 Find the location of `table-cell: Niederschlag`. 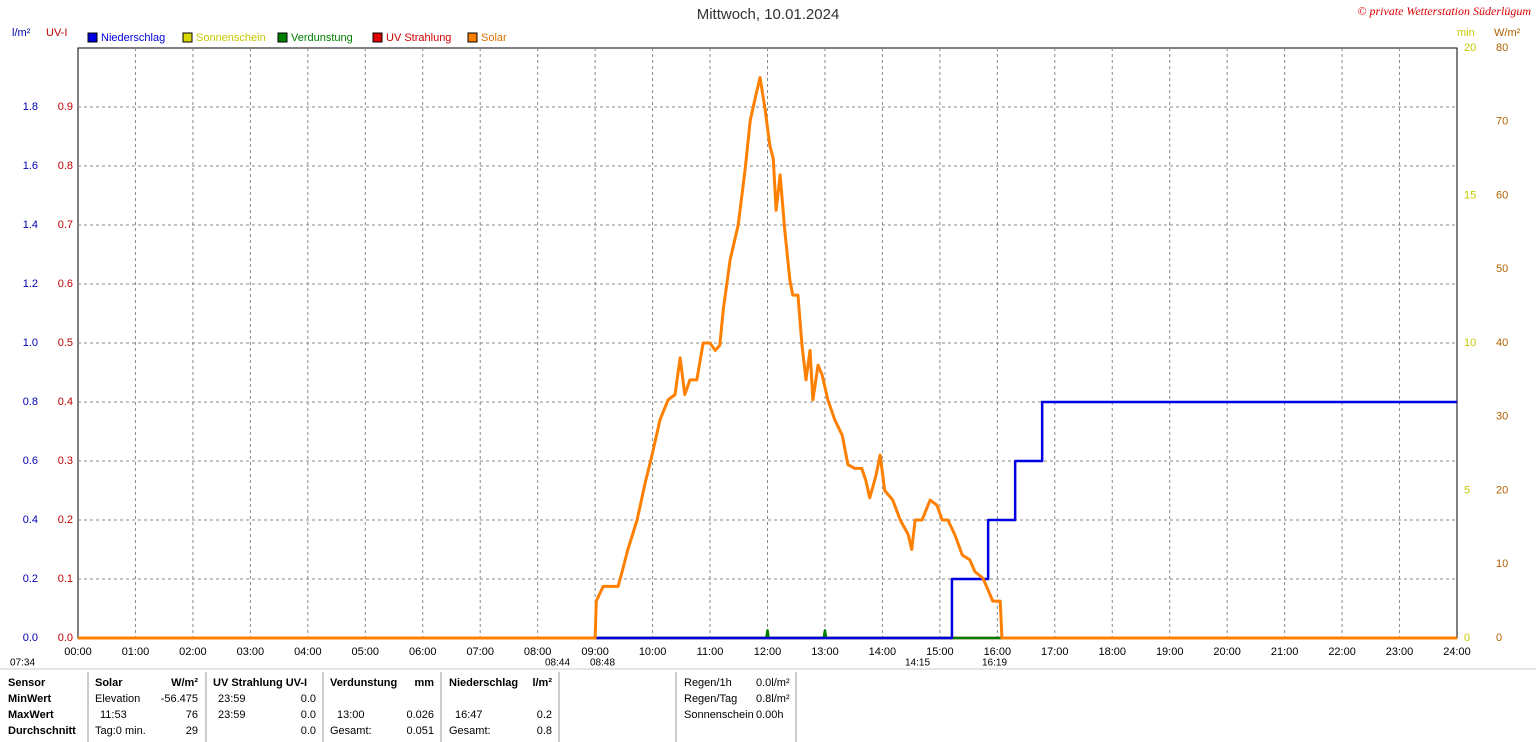

table-cell: Niederschlag is located at coordinates (483, 683).